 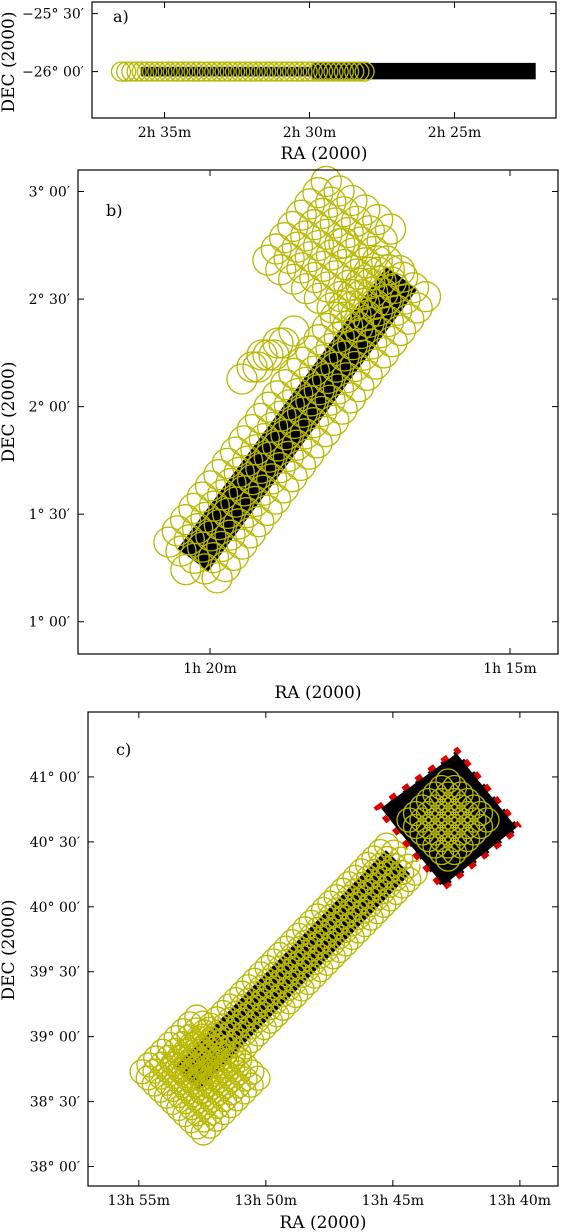 I want to click on y-tick-label: 38° 30′, so click(x=55, y=1103).